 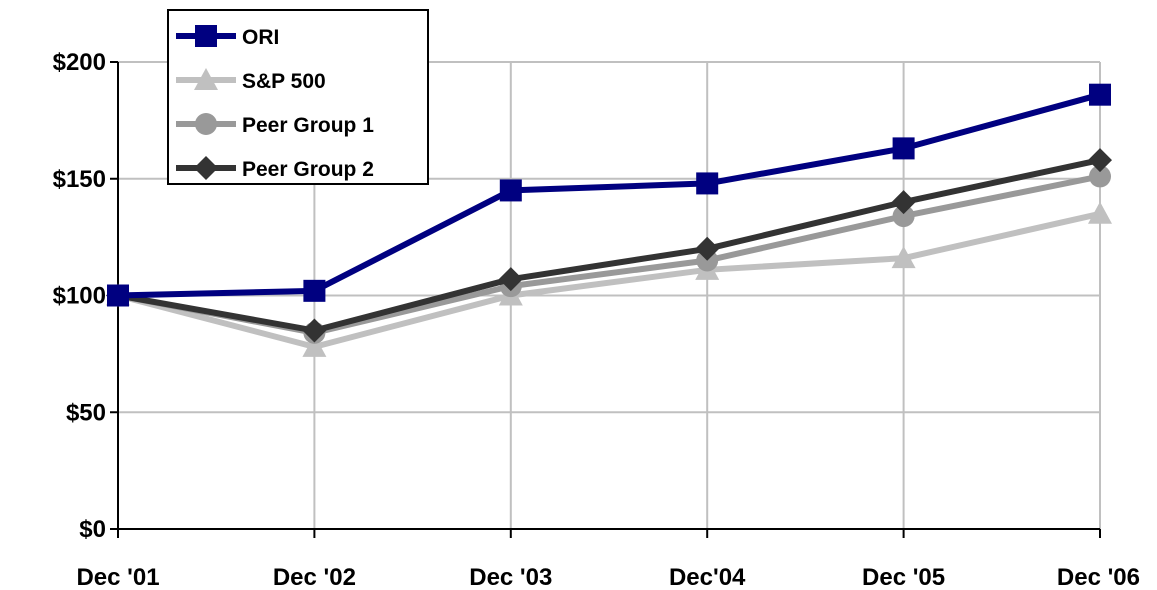 I want to click on y-tick-label: $0, so click(x=92, y=529).